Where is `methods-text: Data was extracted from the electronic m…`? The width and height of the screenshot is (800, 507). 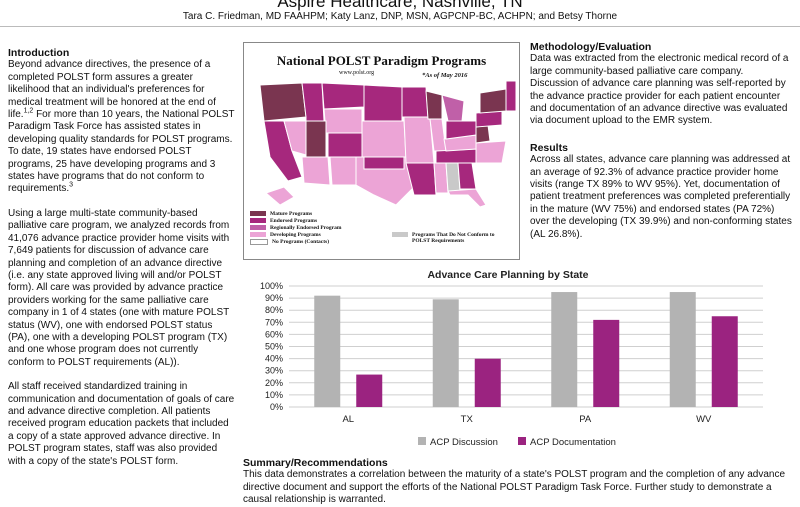 methods-text: Data was extracted from the electronic m… is located at coordinates (659, 90).